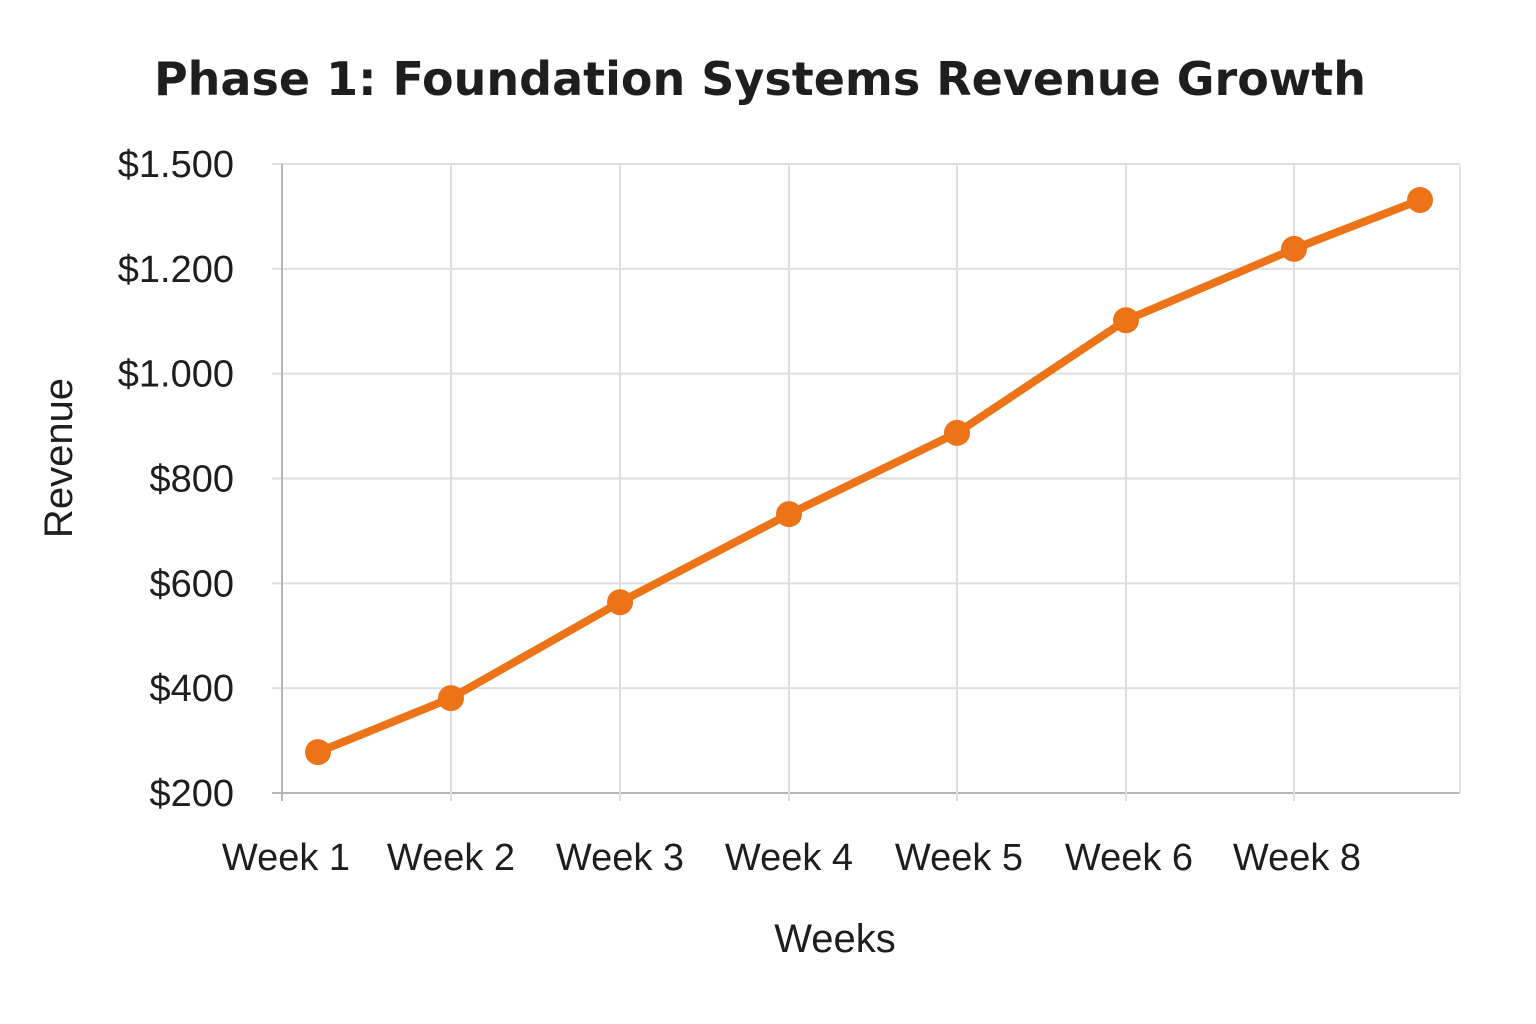 The height and width of the screenshot is (1024, 1536). What do you see at coordinates (620, 858) in the screenshot?
I see `x-tick-label: Week 3` at bounding box center [620, 858].